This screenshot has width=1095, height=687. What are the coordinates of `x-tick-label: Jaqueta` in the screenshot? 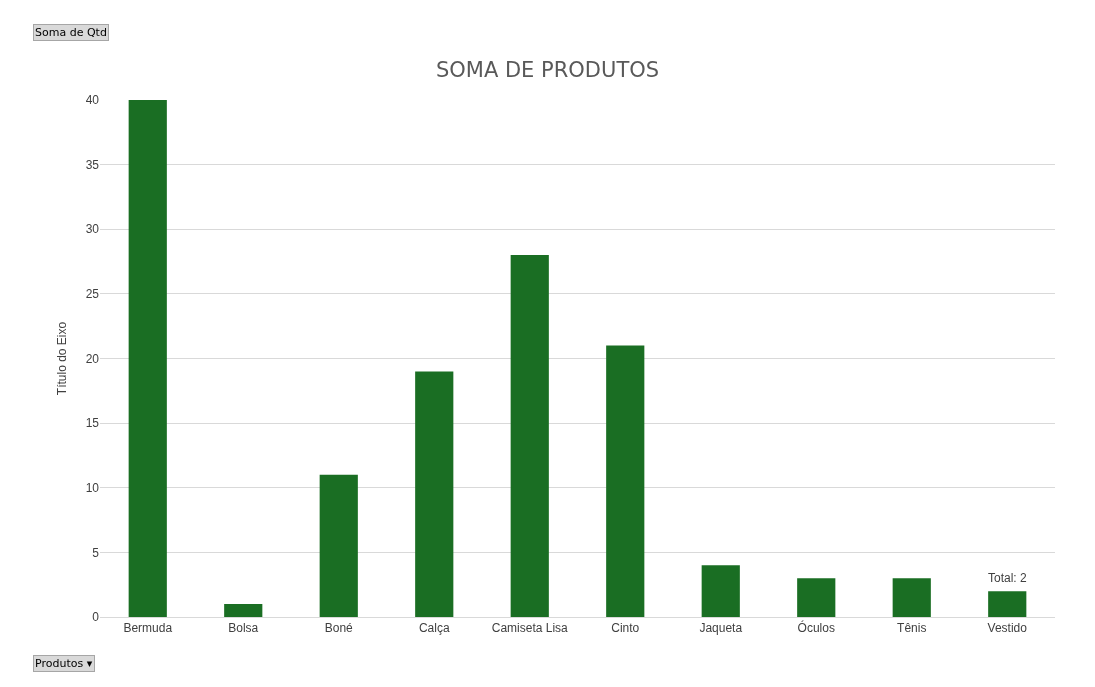 It's located at (721, 628).